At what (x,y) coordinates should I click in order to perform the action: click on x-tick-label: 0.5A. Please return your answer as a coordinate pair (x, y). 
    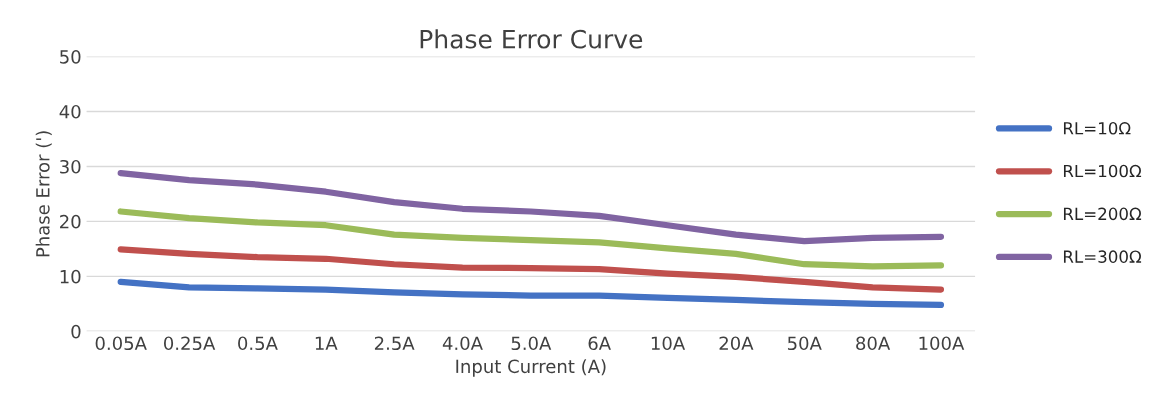
    Looking at the image, I should click on (258, 343).